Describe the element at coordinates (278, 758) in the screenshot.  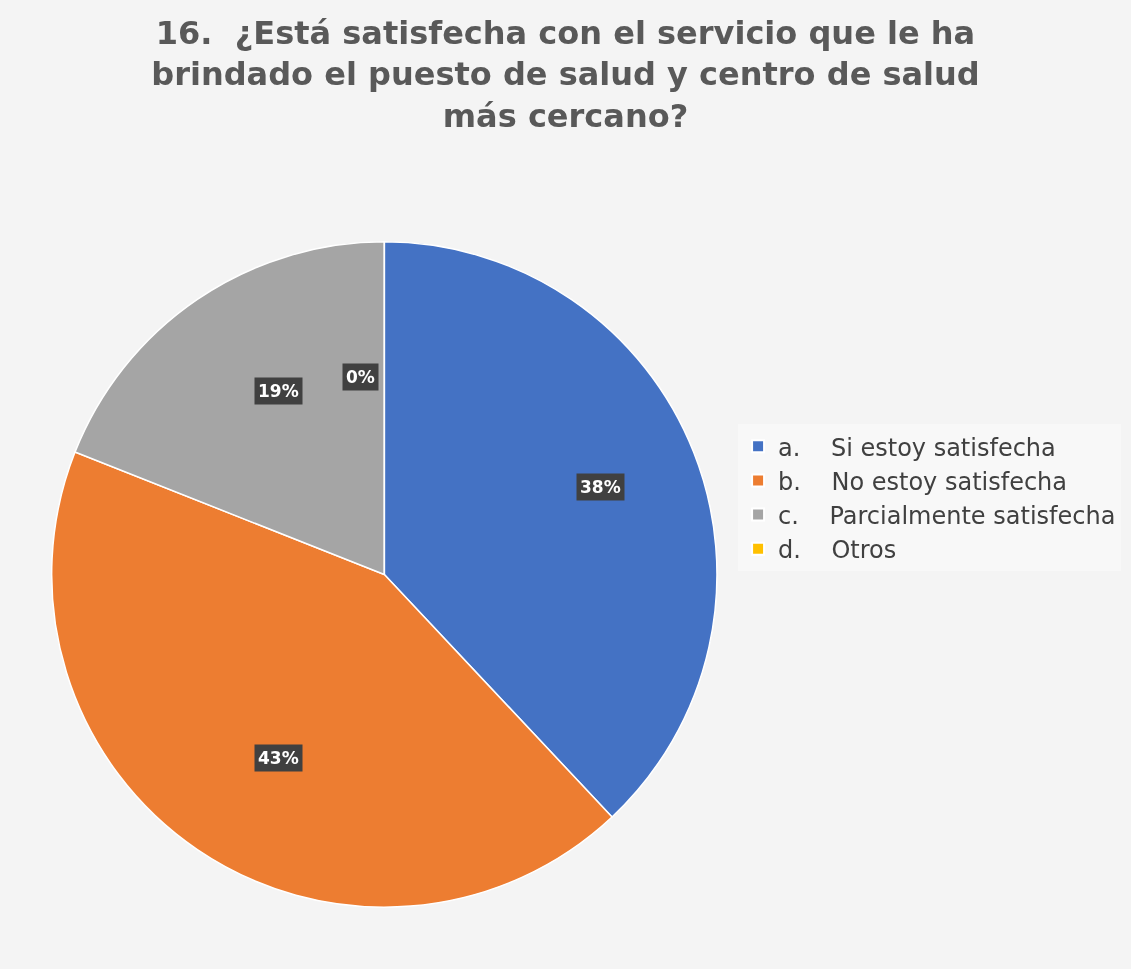
I see `data-label: 43%` at that location.